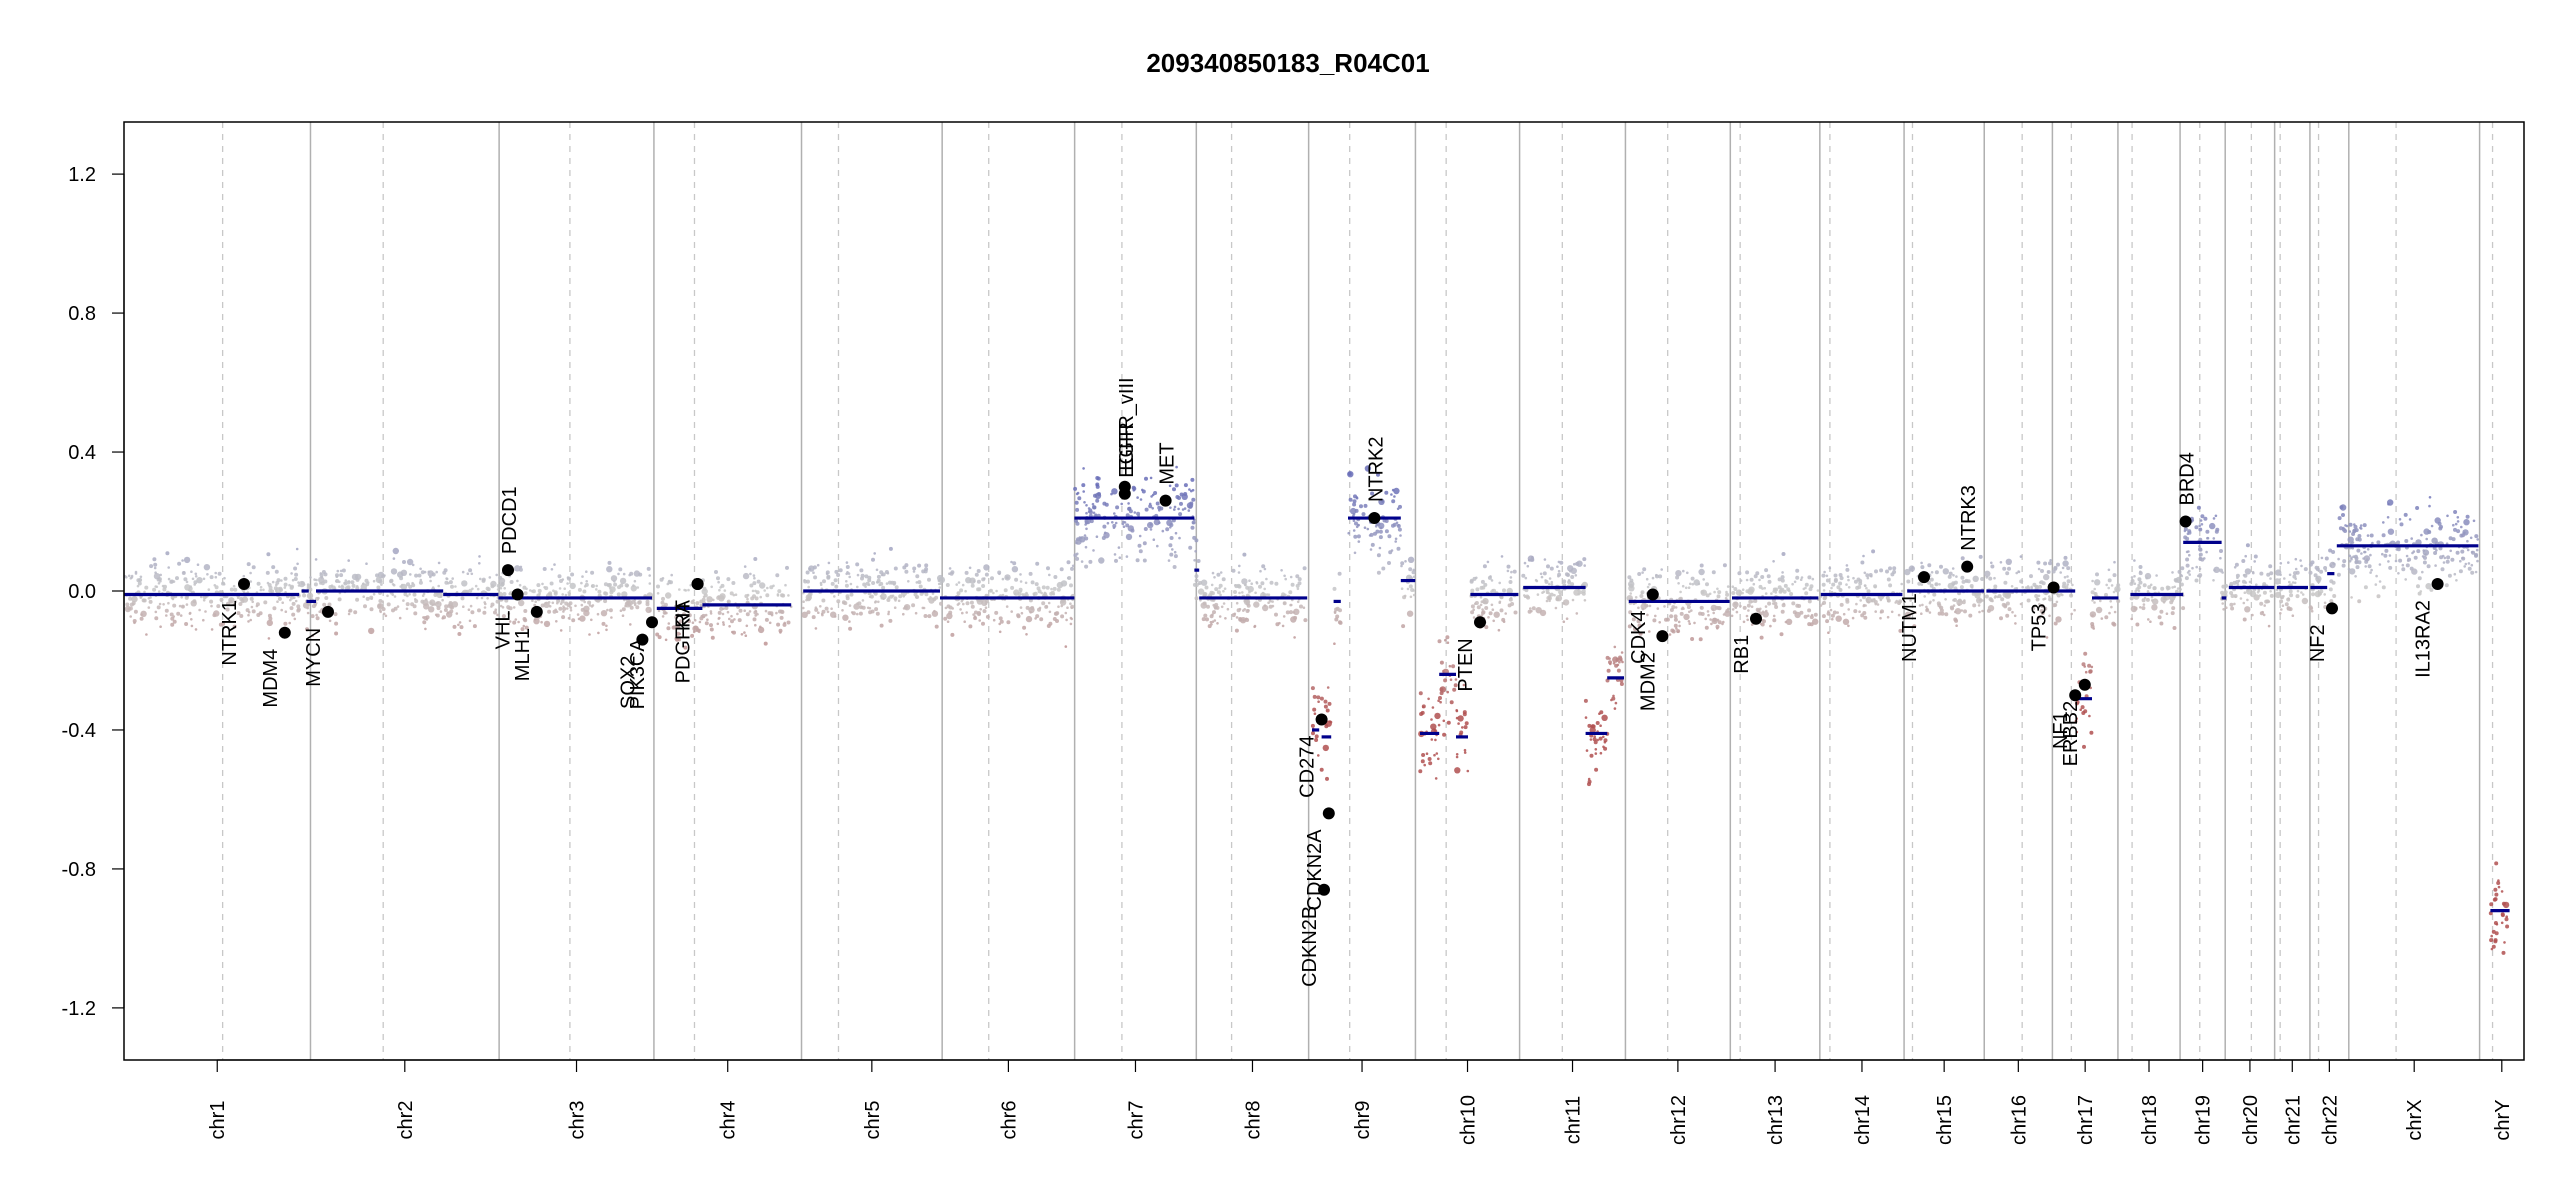 The width and height of the screenshot is (2550, 1200). What do you see at coordinates (2204, 1120) in the screenshot?
I see `x-tick-label: chr19` at bounding box center [2204, 1120].